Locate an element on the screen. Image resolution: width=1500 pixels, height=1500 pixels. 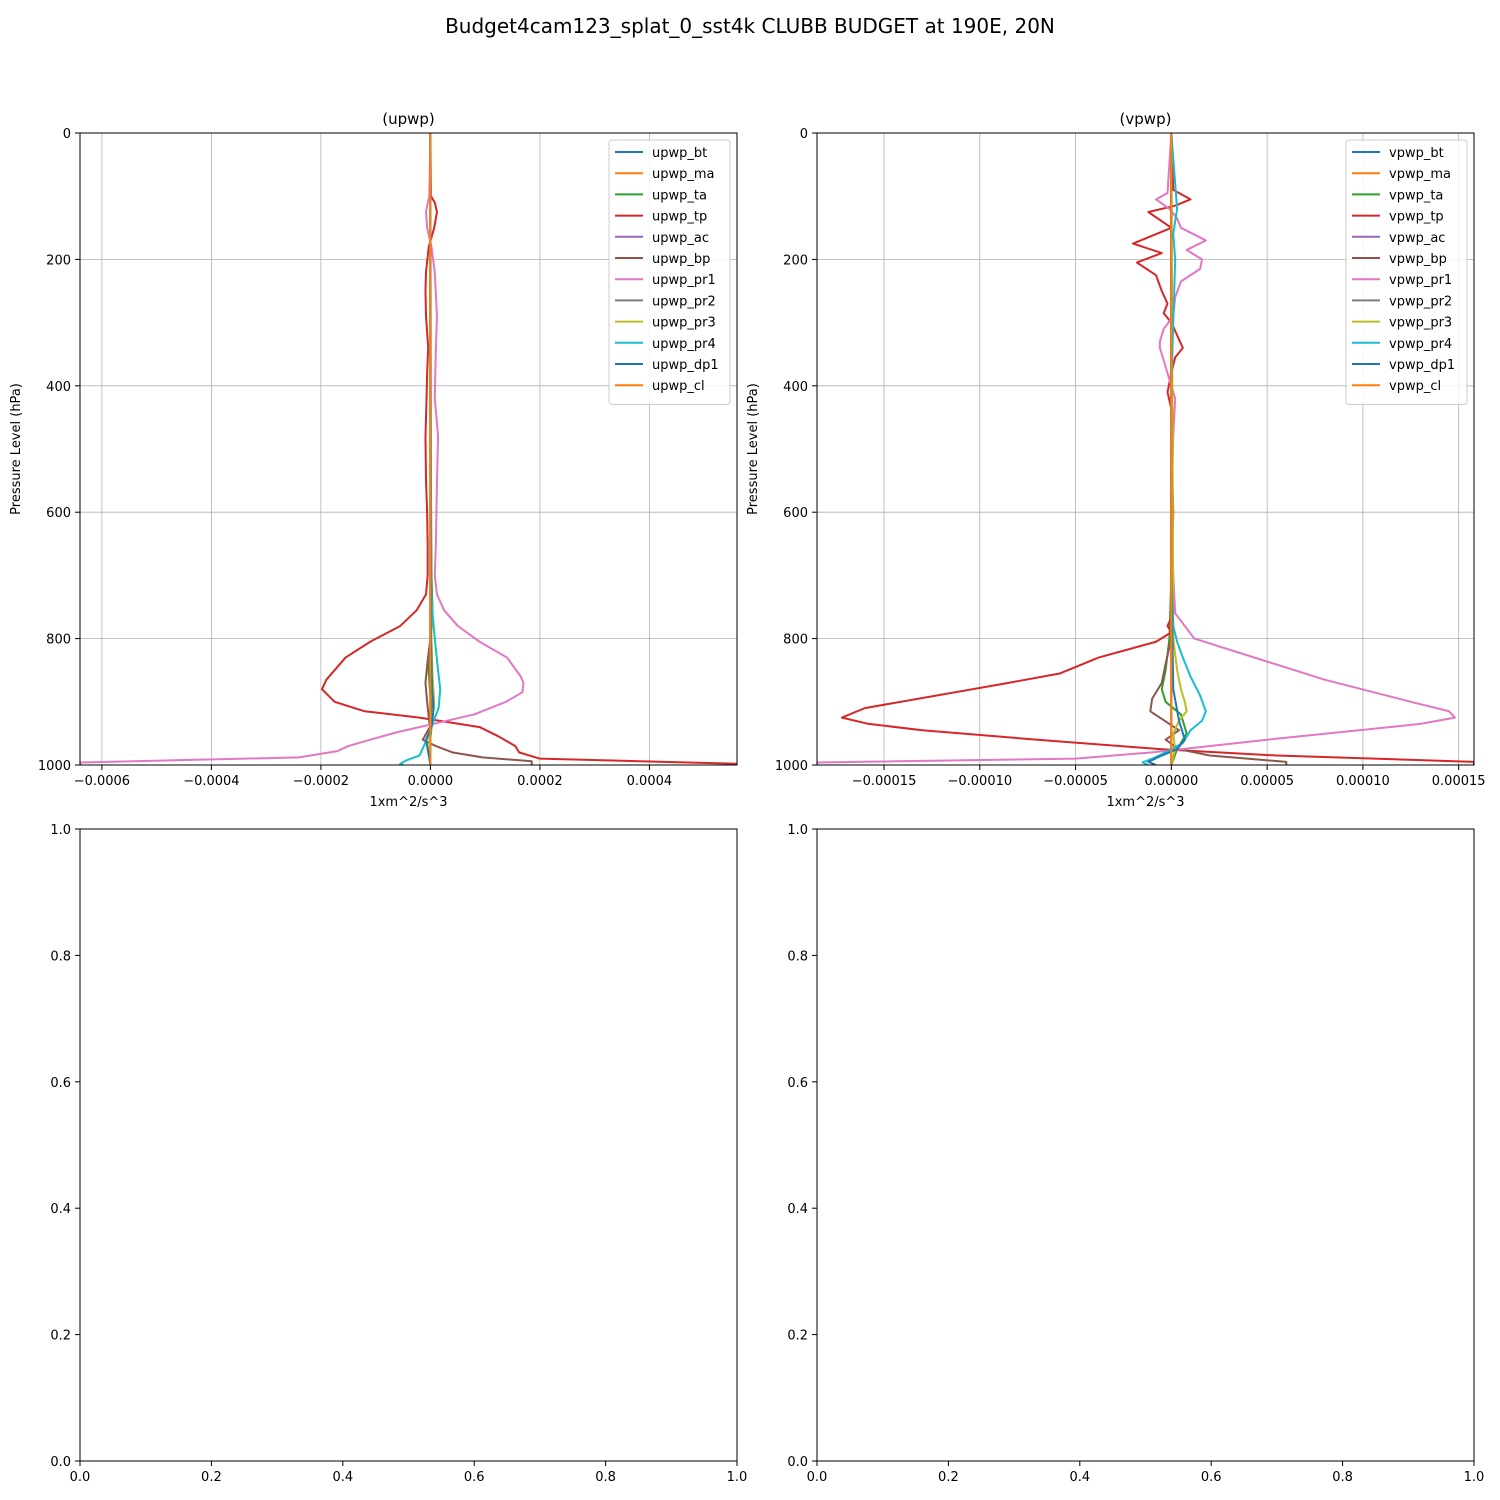
legend-label: upwp_ta is located at coordinates (679, 195).